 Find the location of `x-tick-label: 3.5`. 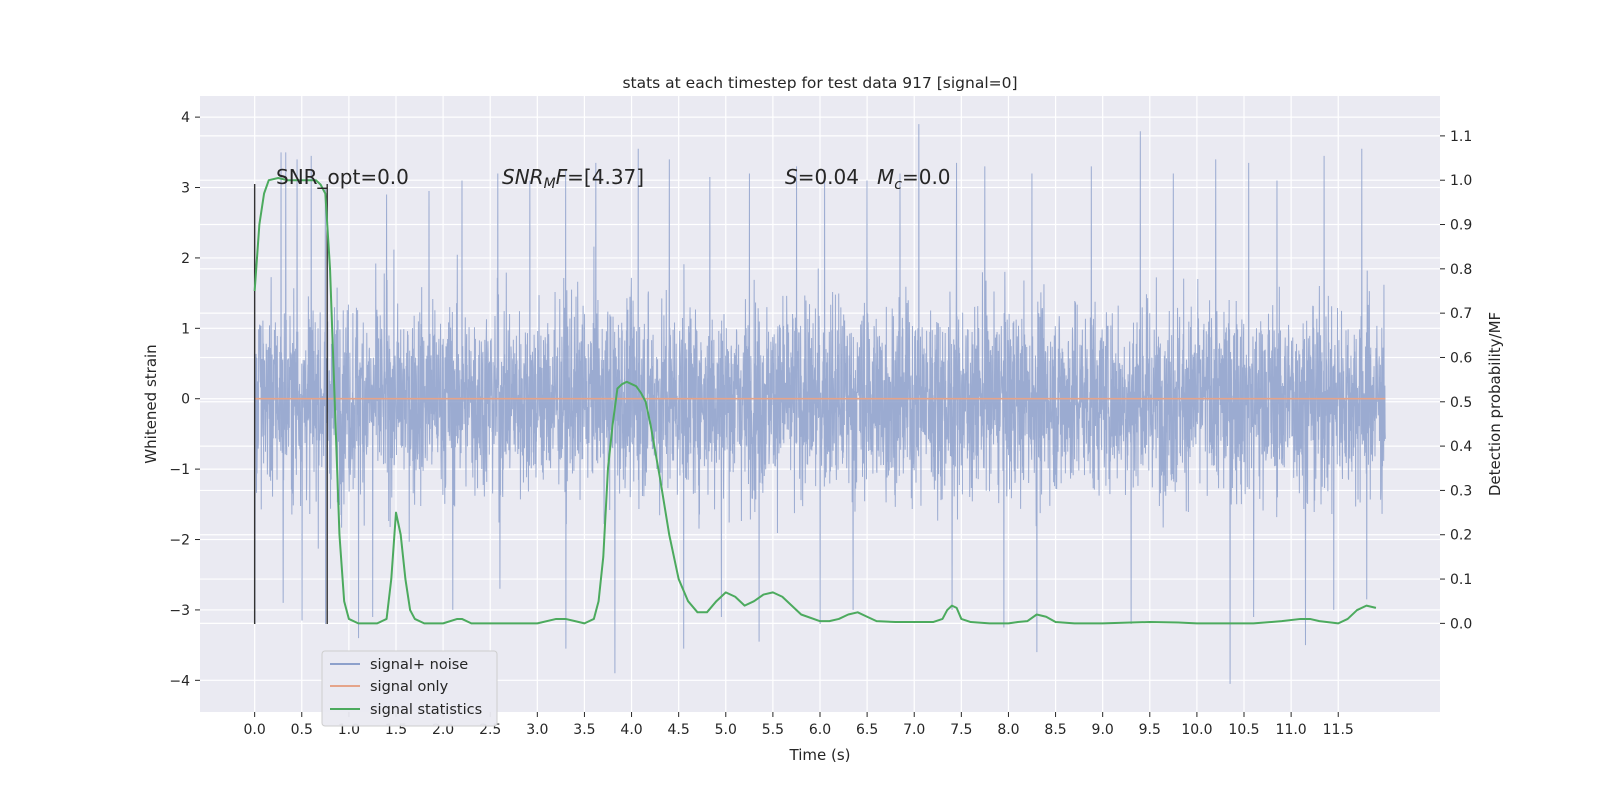

x-tick-label: 3.5 is located at coordinates (584, 730).